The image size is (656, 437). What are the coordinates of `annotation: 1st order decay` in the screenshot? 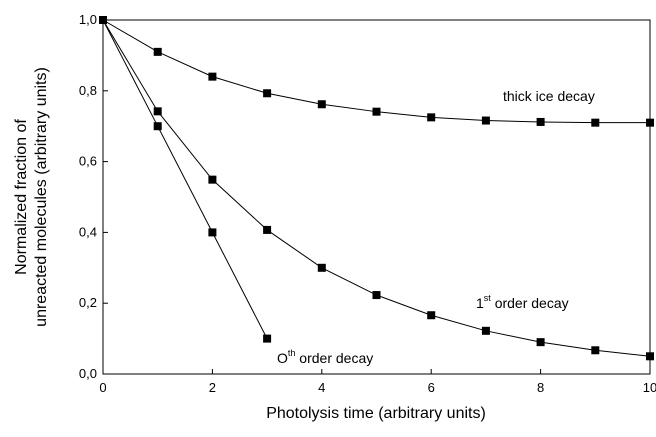 It's located at (522, 302).